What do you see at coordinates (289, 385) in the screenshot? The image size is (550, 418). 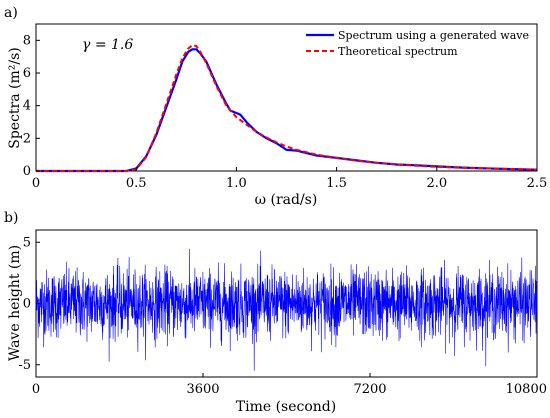 I see `wave-x-ticks: 0 3600 7200 10800` at bounding box center [289, 385].